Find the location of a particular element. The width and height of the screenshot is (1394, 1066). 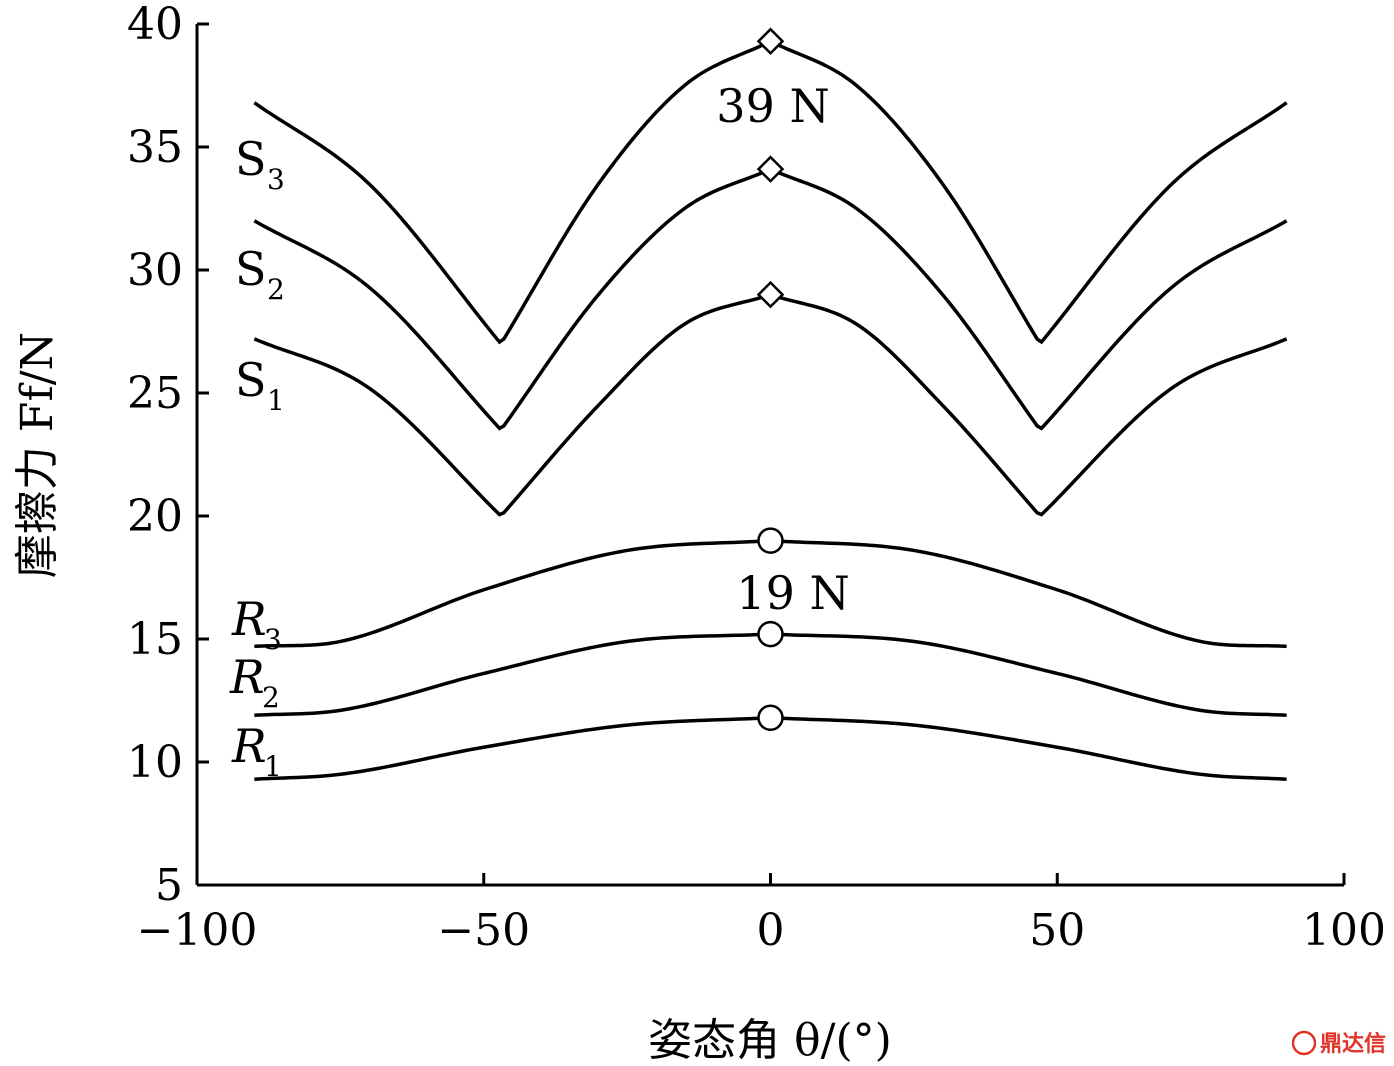

x-tick-label: 100 is located at coordinates (1344, 930).